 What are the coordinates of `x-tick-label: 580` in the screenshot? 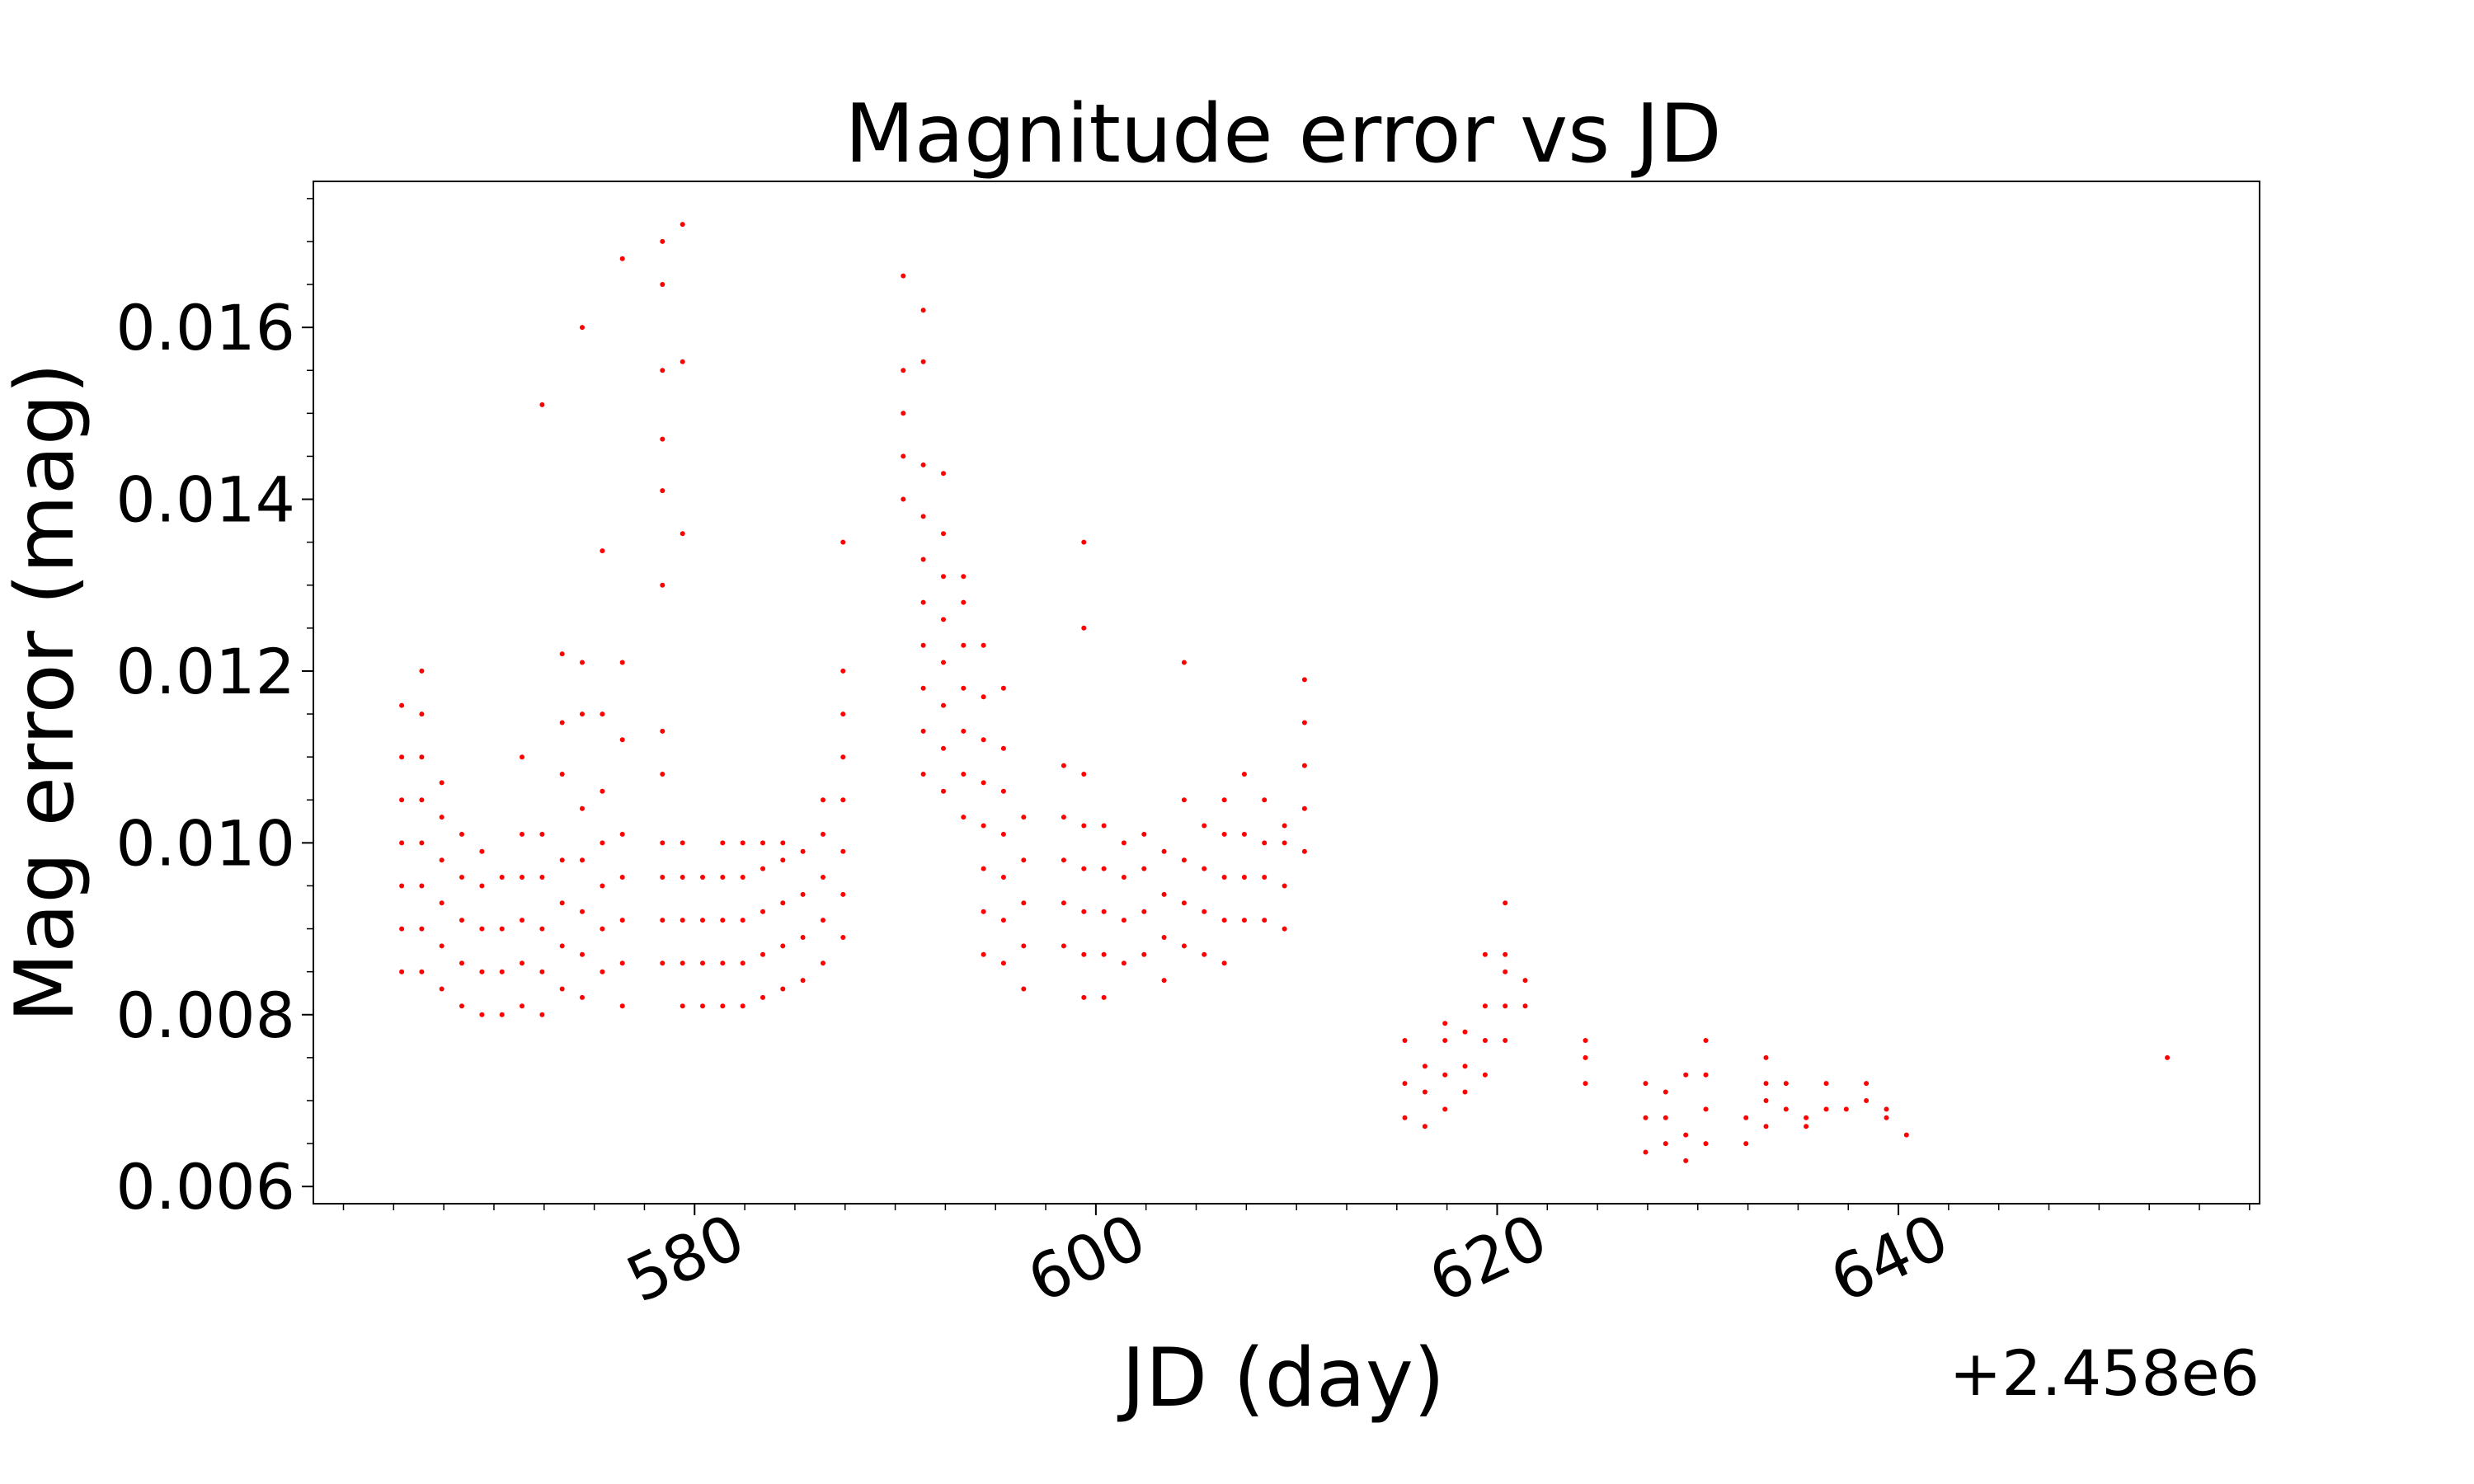 It's located at (685, 1258).